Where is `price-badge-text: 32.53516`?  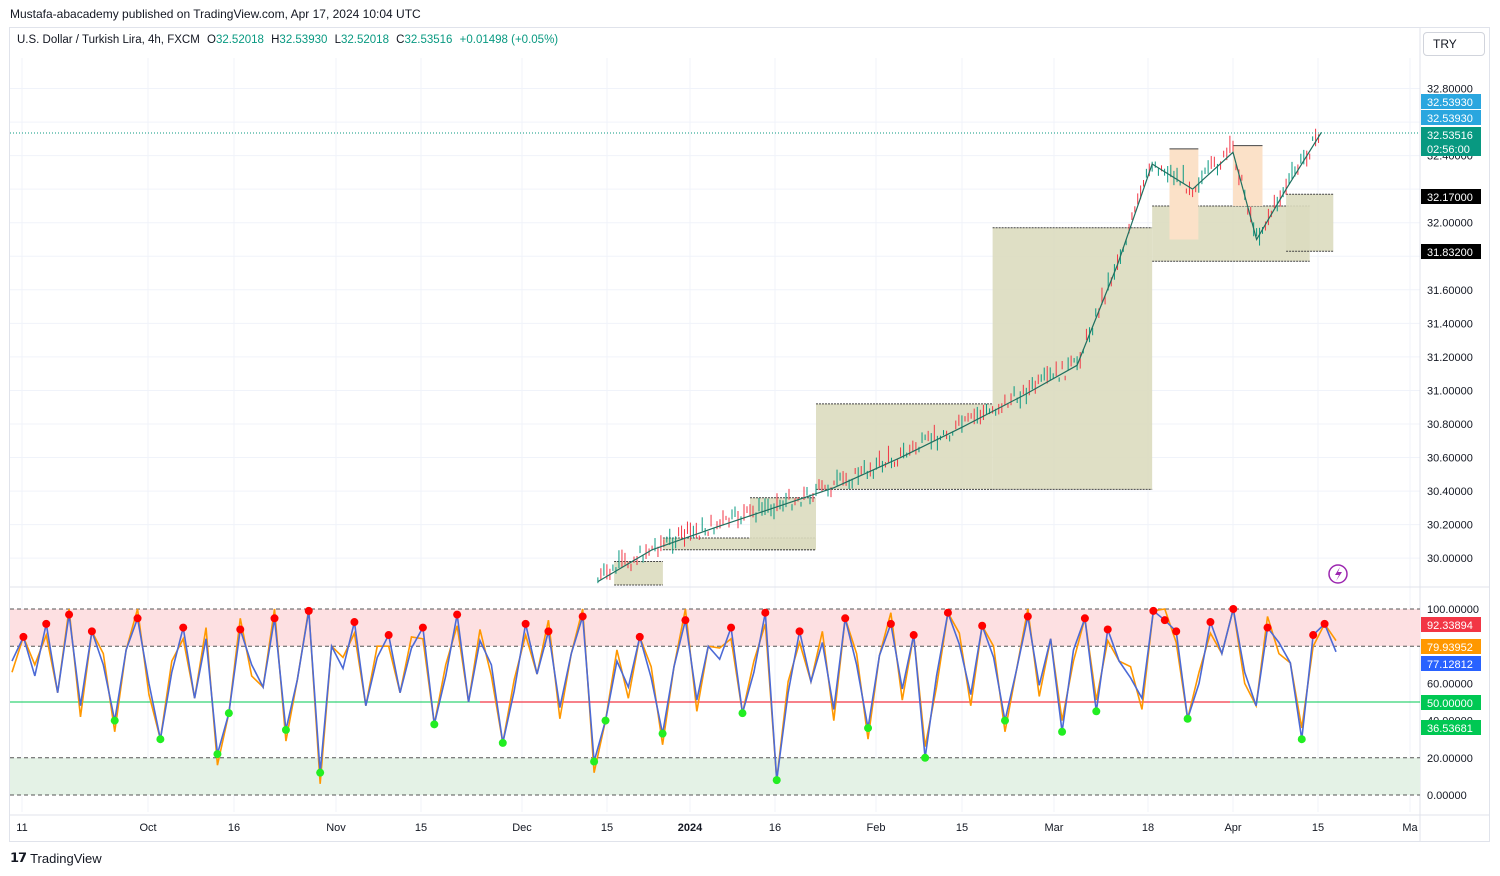 price-badge-text: 32.53516 is located at coordinates (1450, 136).